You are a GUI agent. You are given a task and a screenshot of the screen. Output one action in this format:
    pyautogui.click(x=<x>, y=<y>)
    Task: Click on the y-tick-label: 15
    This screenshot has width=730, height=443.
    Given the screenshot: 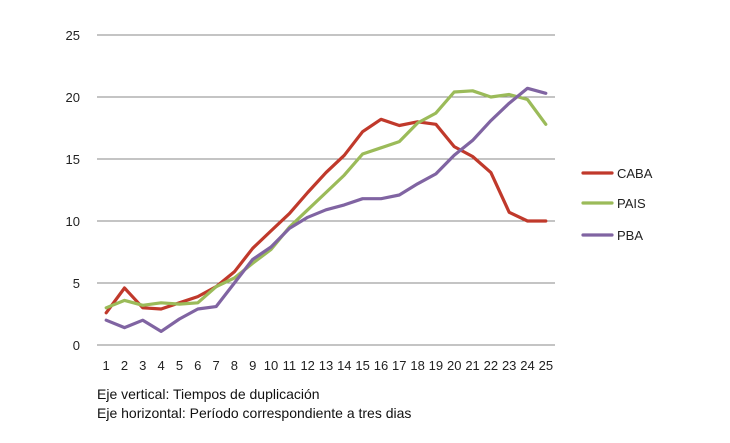 What is the action you would take?
    pyautogui.click(x=73, y=159)
    